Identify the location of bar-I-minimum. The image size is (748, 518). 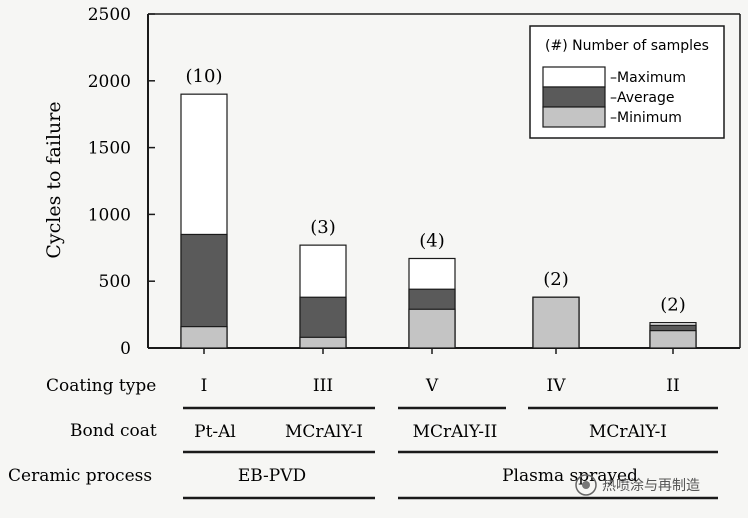
(204, 337).